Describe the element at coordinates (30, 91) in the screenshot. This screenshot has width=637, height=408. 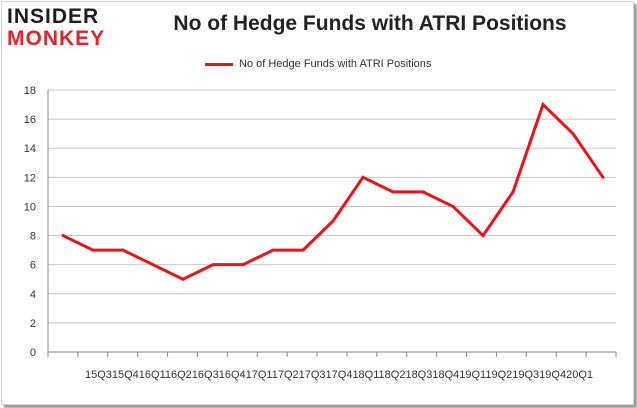
I see `y-tick-label: 18` at that location.